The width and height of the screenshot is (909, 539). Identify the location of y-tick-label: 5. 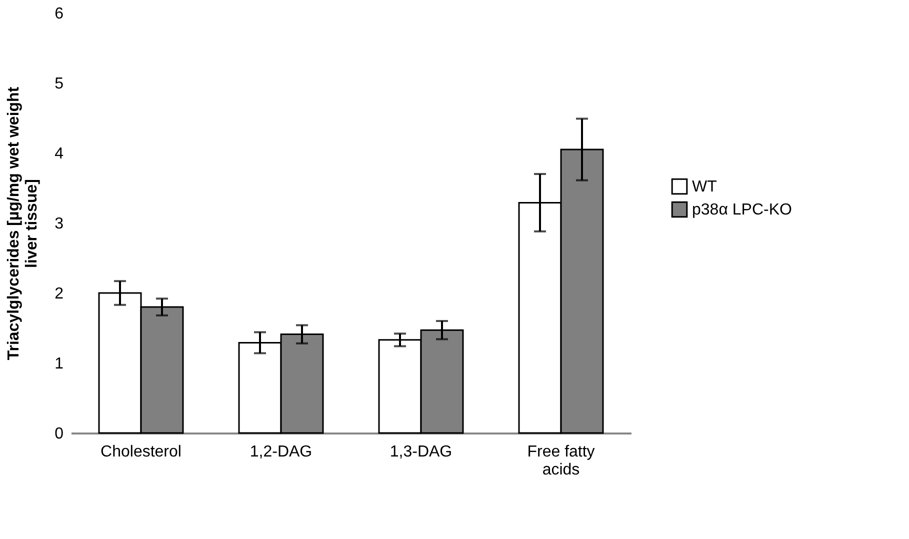
(59, 84).